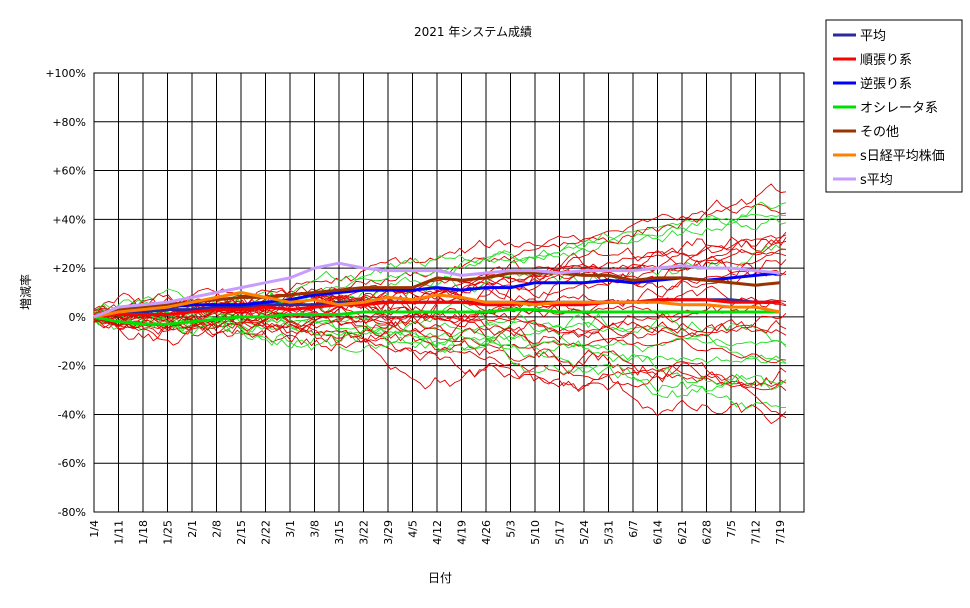 Image resolution: width=970 pixels, height=608 pixels. Describe the element at coordinates (413, 529) in the screenshot. I see `x-tick-label: 4/5` at that location.